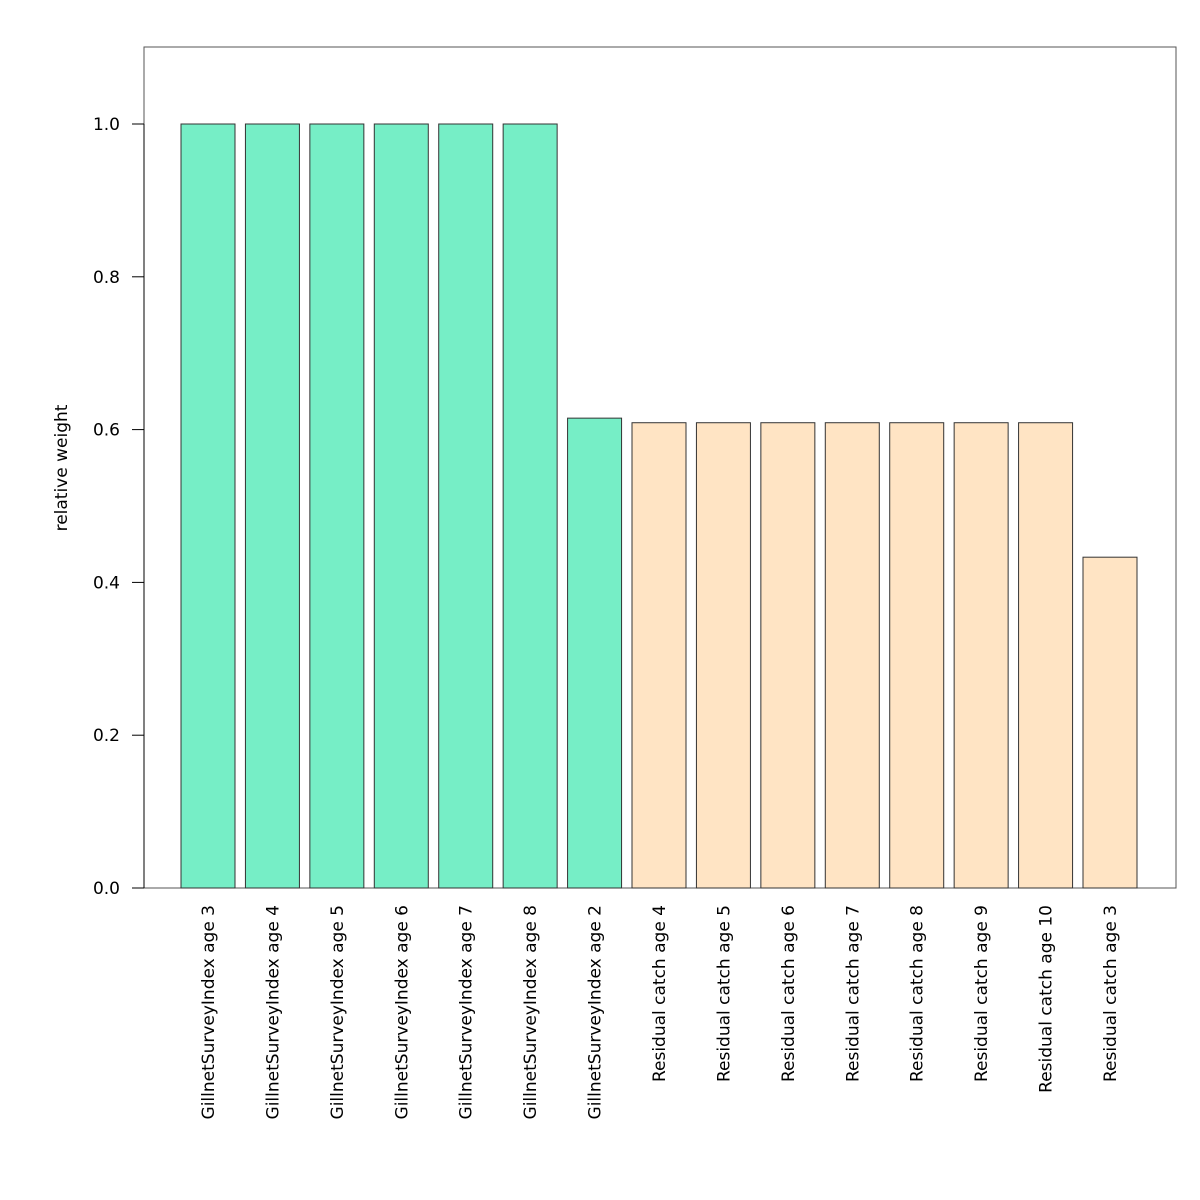 This screenshot has width=1200, height=1200. What do you see at coordinates (106, 278) in the screenshot?
I see `y-tick-label: 0.8` at bounding box center [106, 278].